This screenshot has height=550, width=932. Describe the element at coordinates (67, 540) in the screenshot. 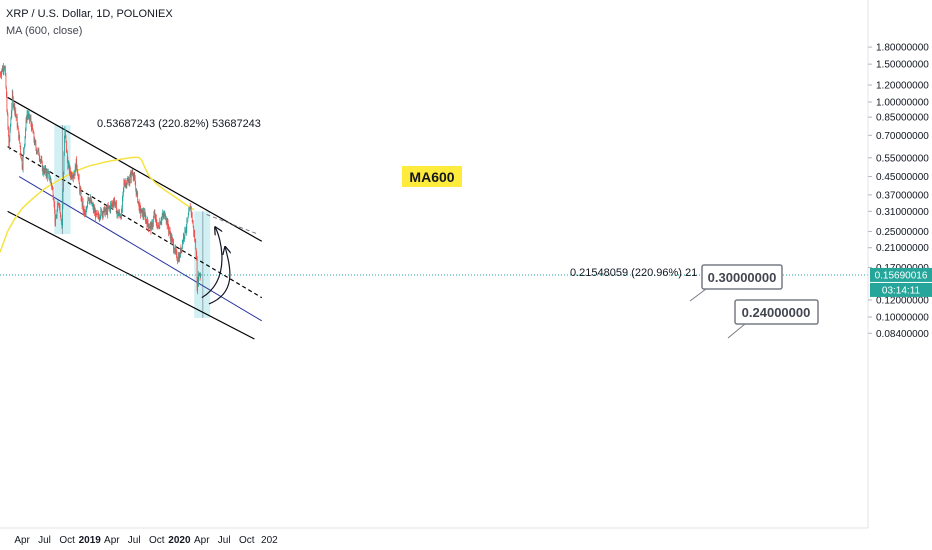

I see `time-tick-2: Oct` at that location.